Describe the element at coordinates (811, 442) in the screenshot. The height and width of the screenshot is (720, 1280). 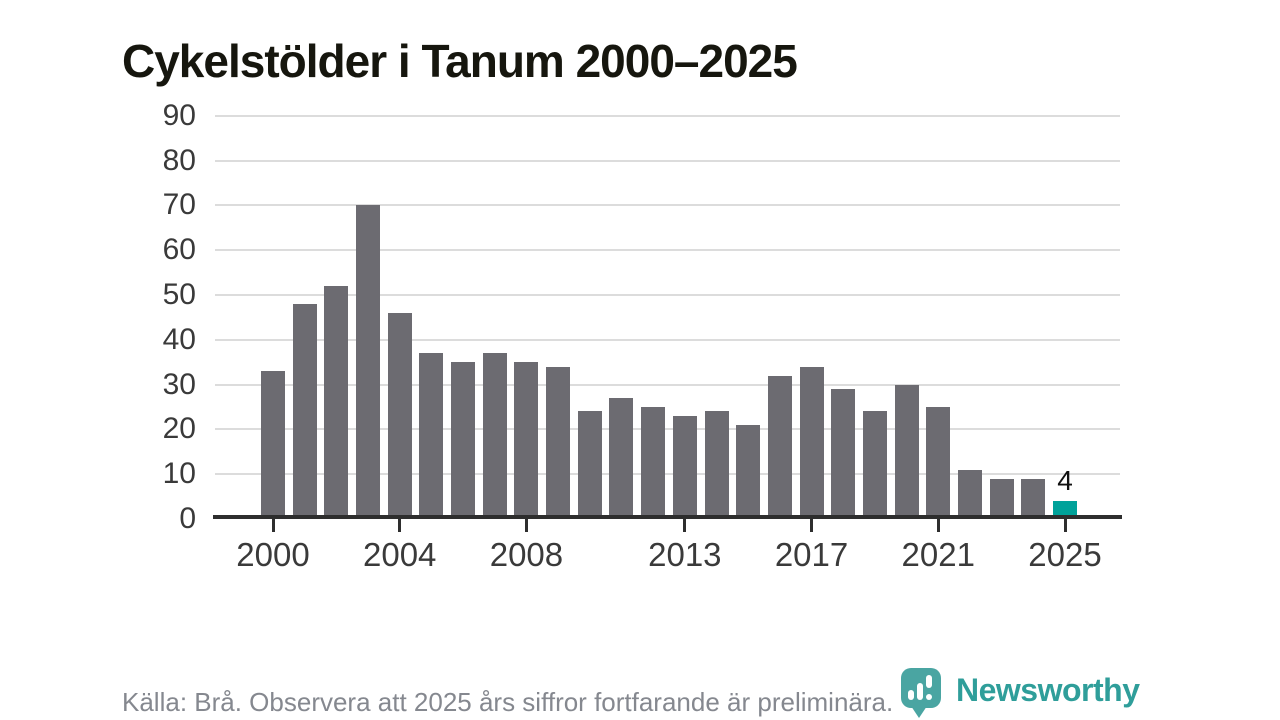
I see `bar-2017` at that location.